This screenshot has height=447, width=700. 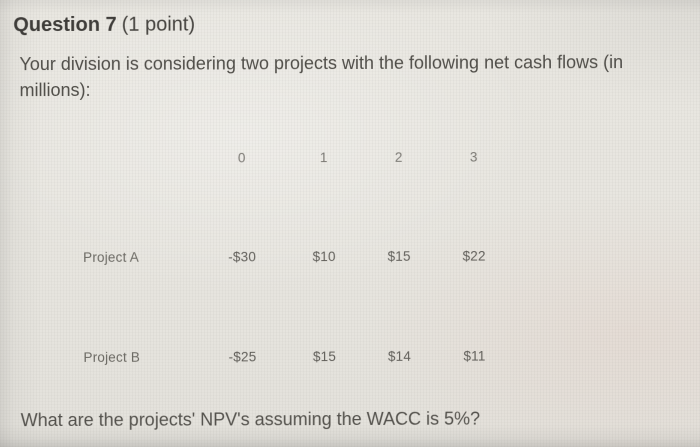 What do you see at coordinates (111, 257) in the screenshot?
I see `row-label-project-a: Project A` at bounding box center [111, 257].